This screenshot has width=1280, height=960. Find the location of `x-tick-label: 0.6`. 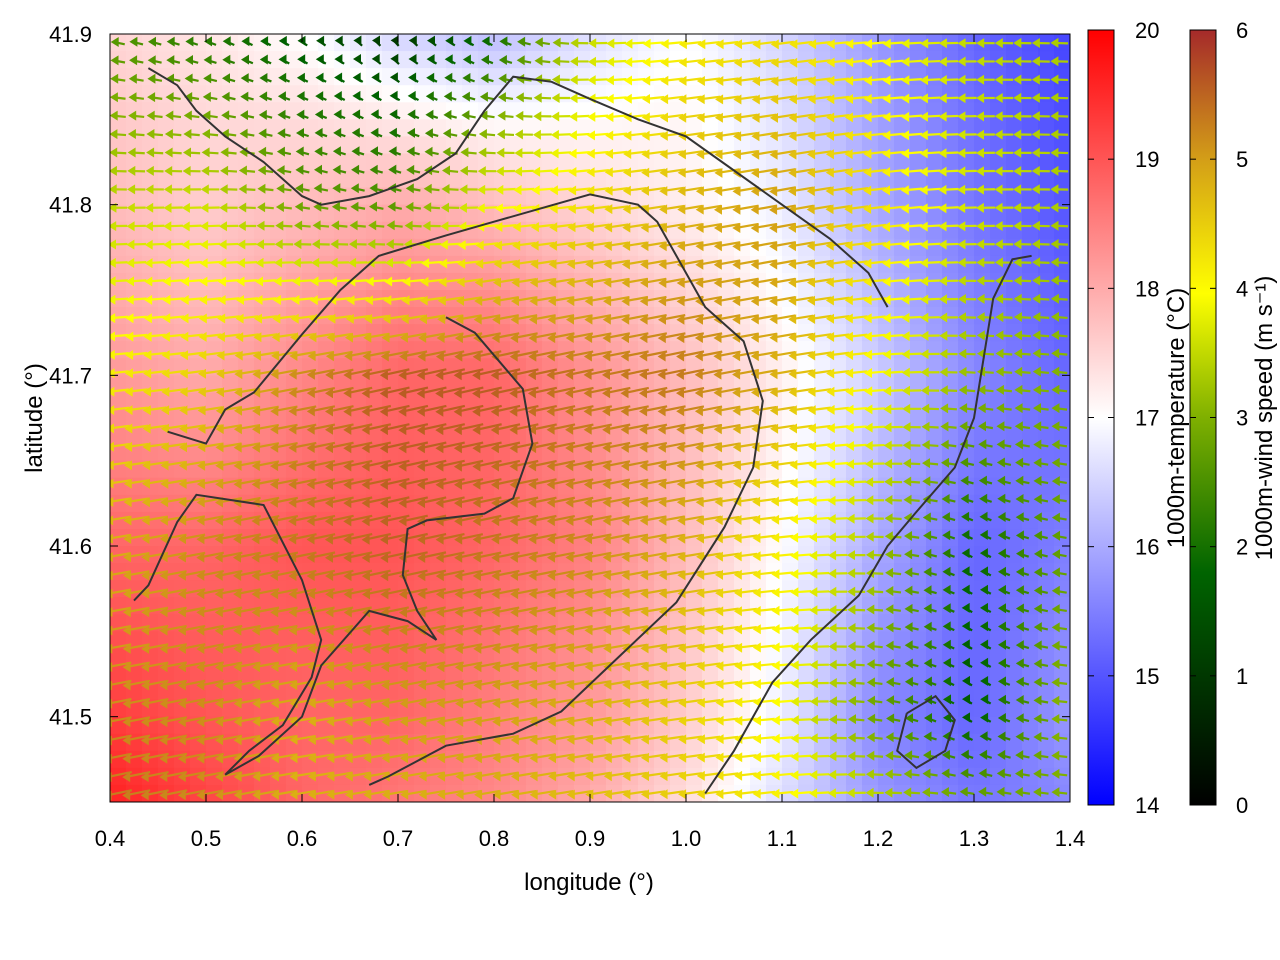

x-tick-label: 0.6 is located at coordinates (302, 838).